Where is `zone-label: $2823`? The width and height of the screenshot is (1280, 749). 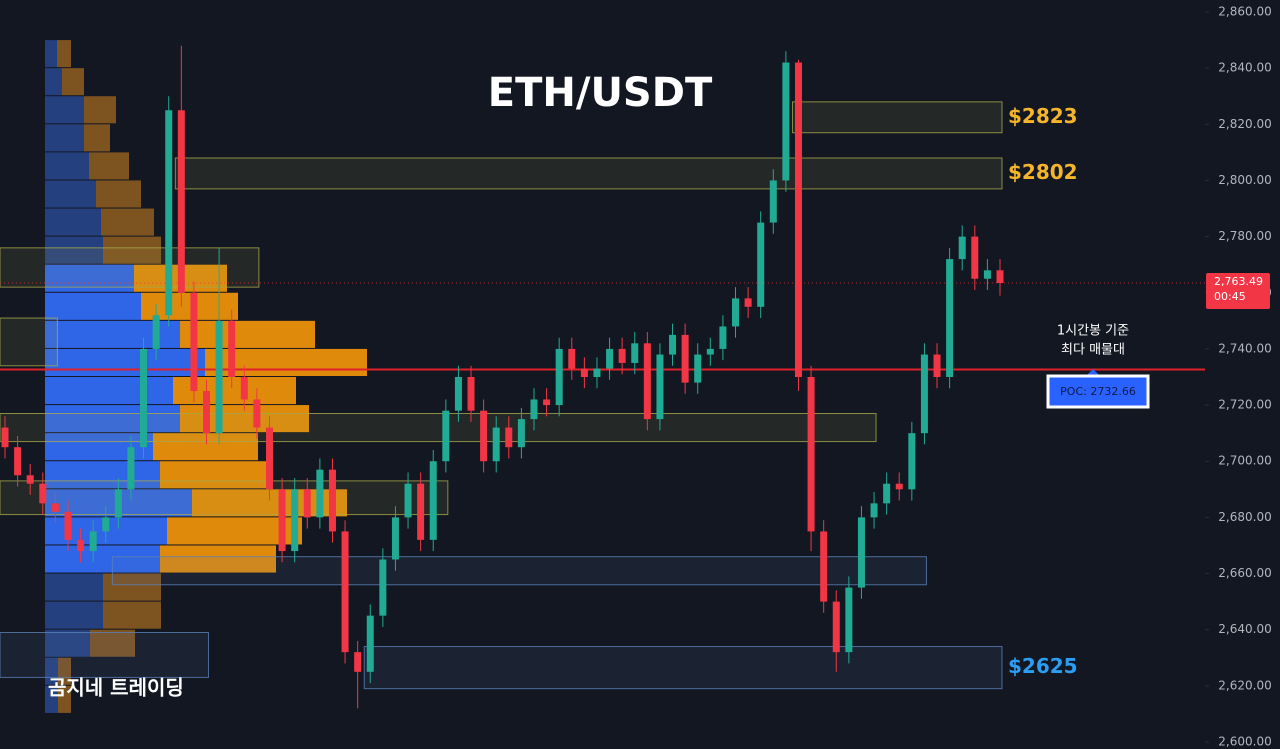
zone-label: $2823 is located at coordinates (1043, 116).